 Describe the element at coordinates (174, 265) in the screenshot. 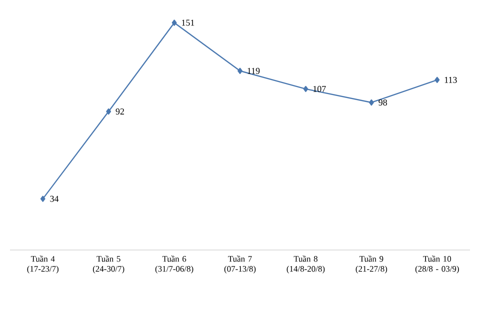

I see `x-tick-label: Tuần 6 (31/7-06/8)` at that location.